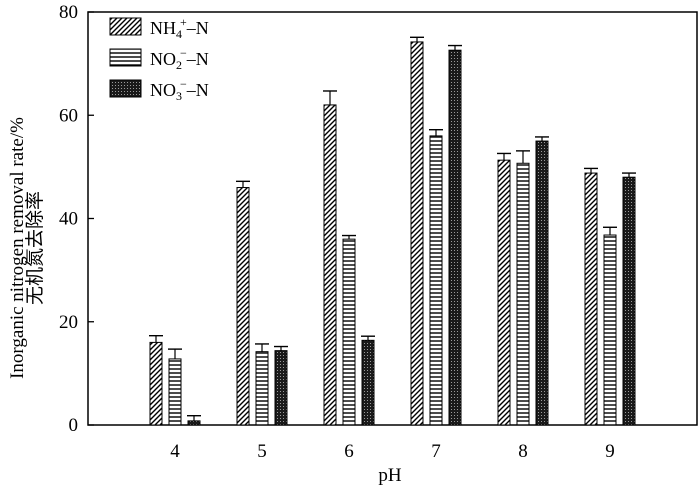  Describe the element at coordinates (175, 451) in the screenshot. I see `x-tick-label-0: 4` at that location.